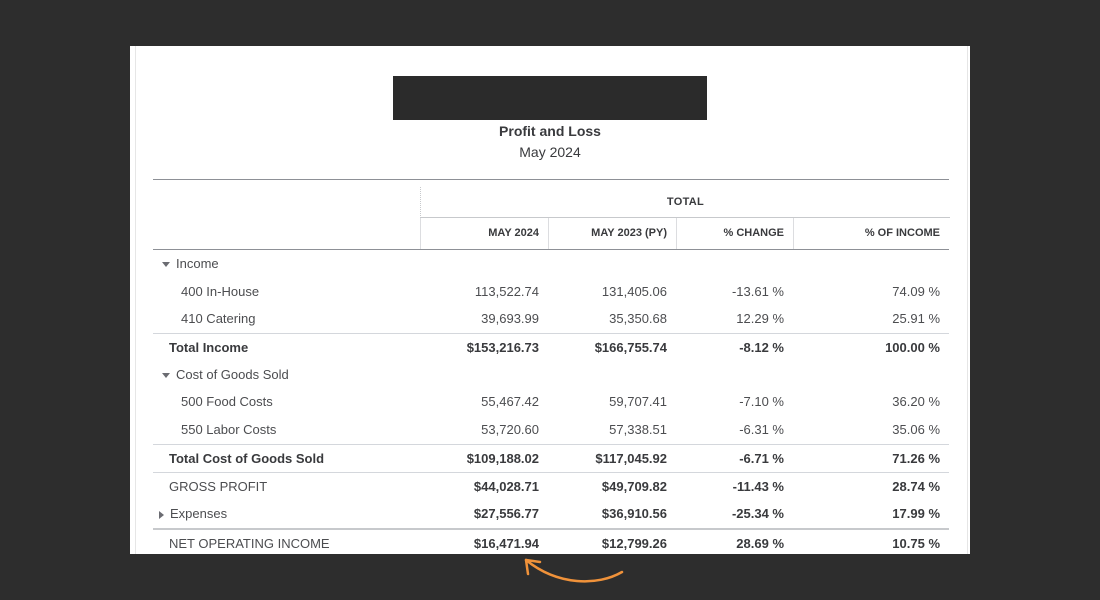 This screenshot has height=600, width=1100. What do you see at coordinates (634, 513) in the screenshot?
I see `cell-may-2023: $36,910.56` at bounding box center [634, 513].